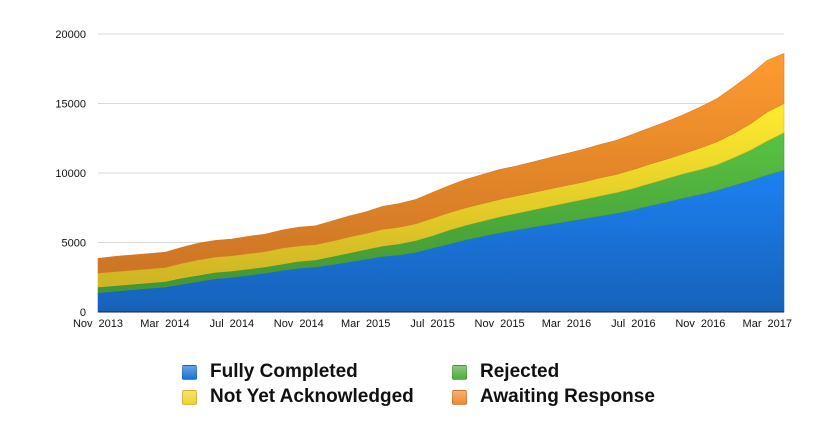  What do you see at coordinates (164, 324) in the screenshot?
I see `x-tick-label-mar-2014: Mar 2014` at bounding box center [164, 324].